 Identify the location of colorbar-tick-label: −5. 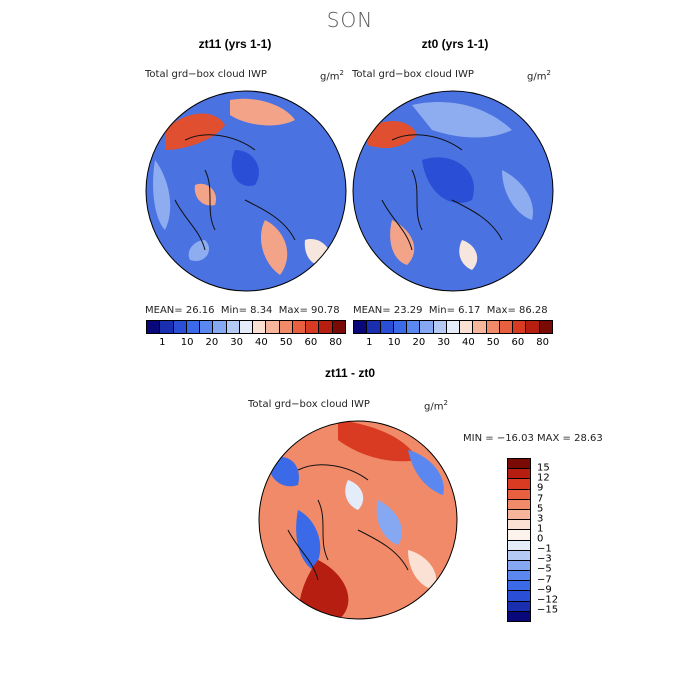
(544, 569).